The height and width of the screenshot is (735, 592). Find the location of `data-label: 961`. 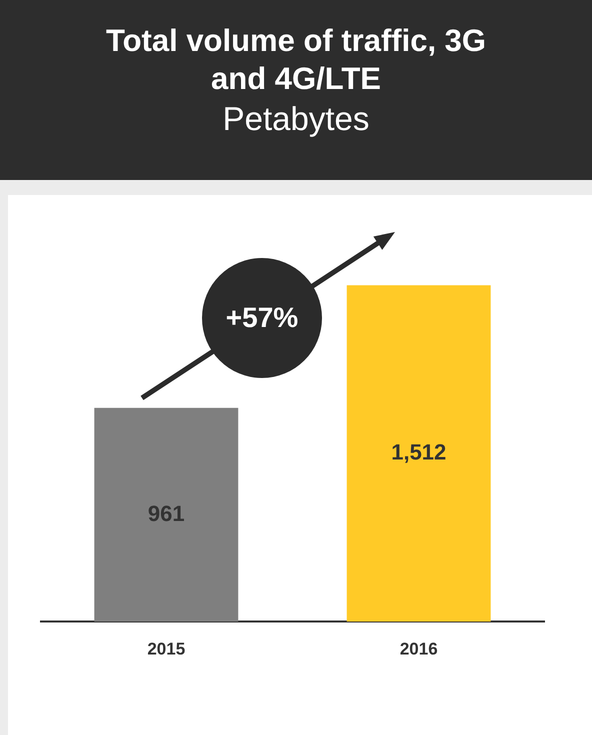

data-label: 961 is located at coordinates (166, 513).